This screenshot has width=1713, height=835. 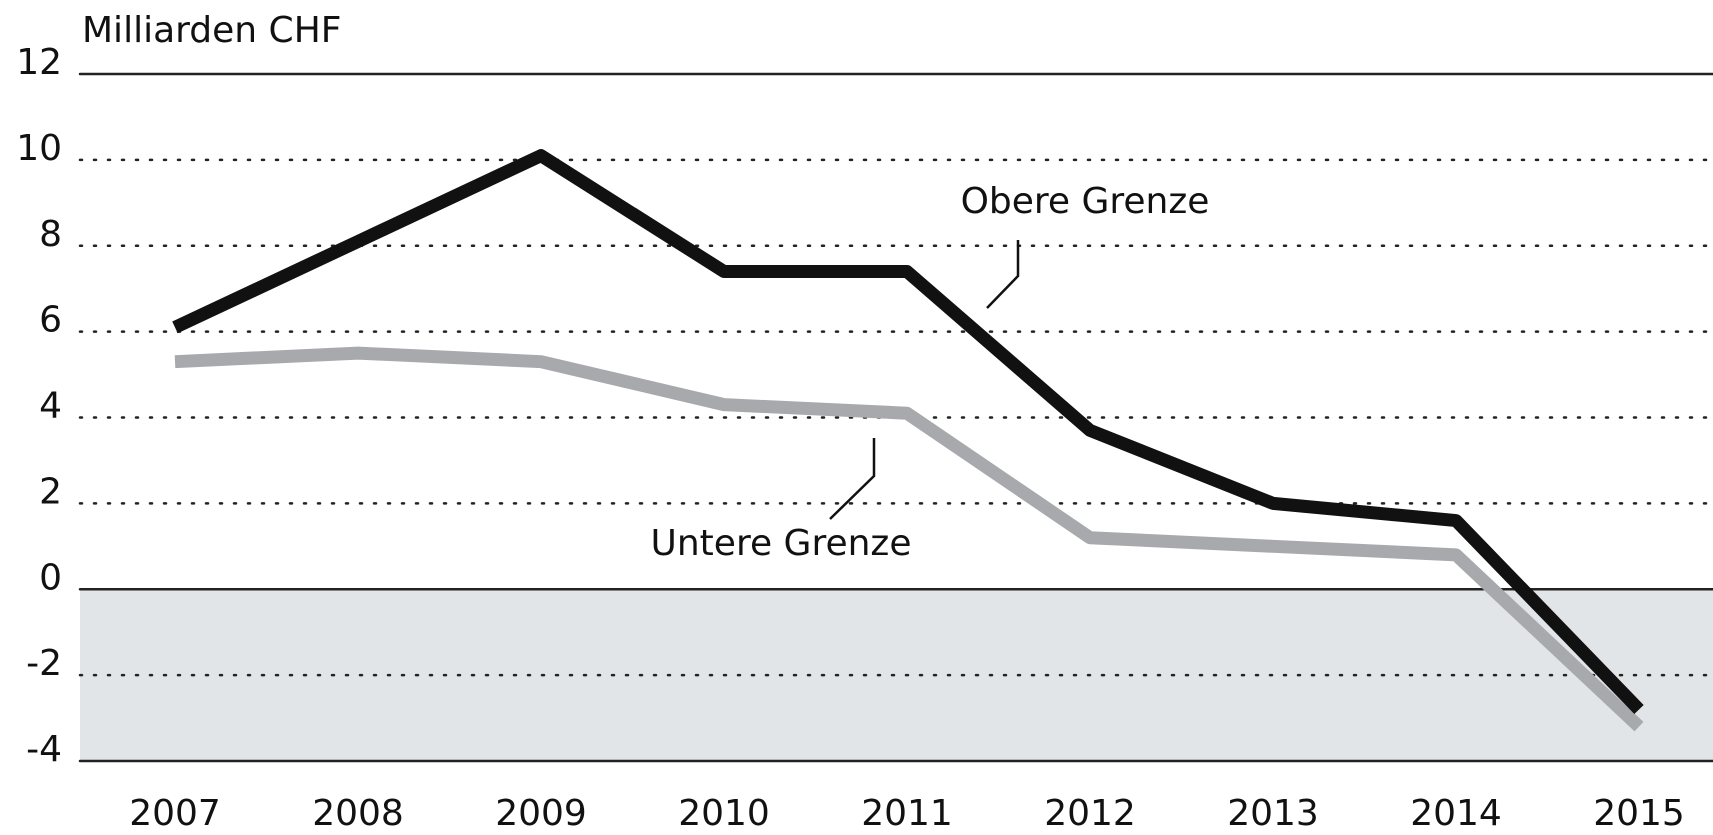 What do you see at coordinates (1456, 813) in the screenshot?
I see `x-tick-label: 2014` at bounding box center [1456, 813].